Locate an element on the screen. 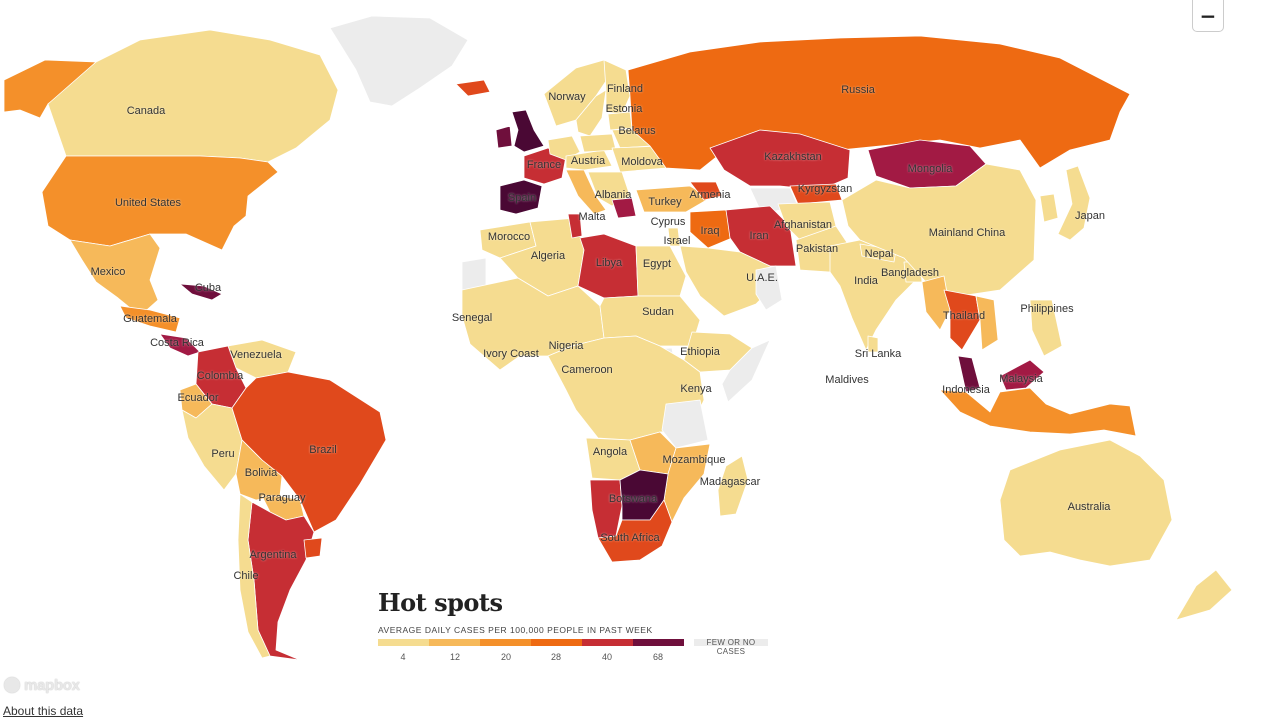  mapbox-icon is located at coordinates (12, 685).